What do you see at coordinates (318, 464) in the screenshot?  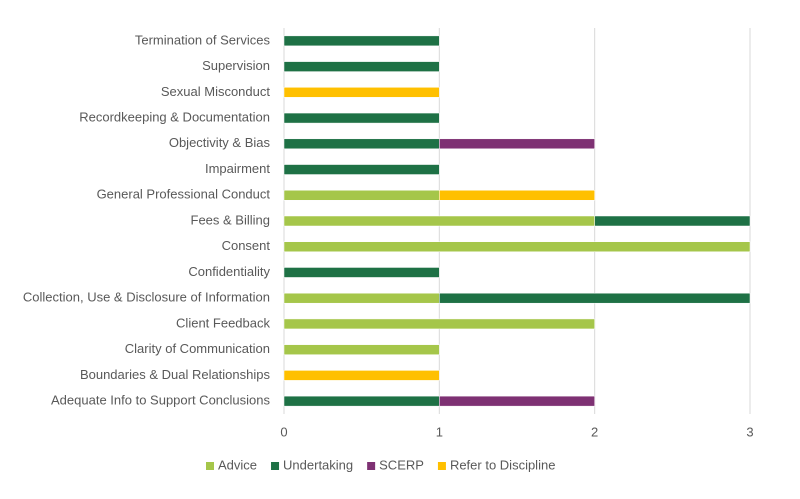 I see `legend-label: Undertaking` at bounding box center [318, 464].